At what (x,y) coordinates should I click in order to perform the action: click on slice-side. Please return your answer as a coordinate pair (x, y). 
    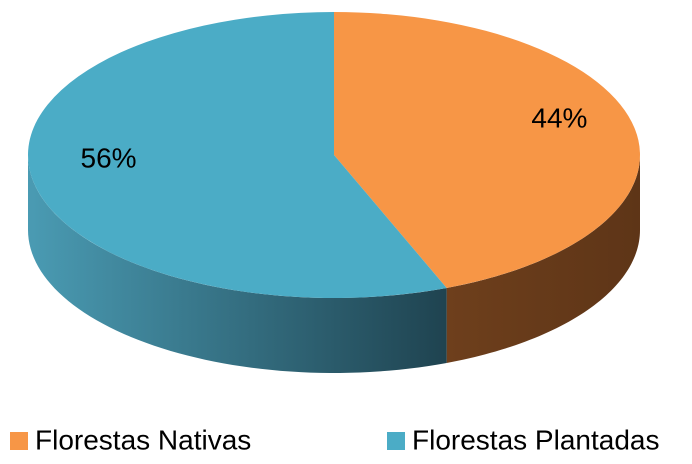
    Looking at the image, I should click on (543, 259).